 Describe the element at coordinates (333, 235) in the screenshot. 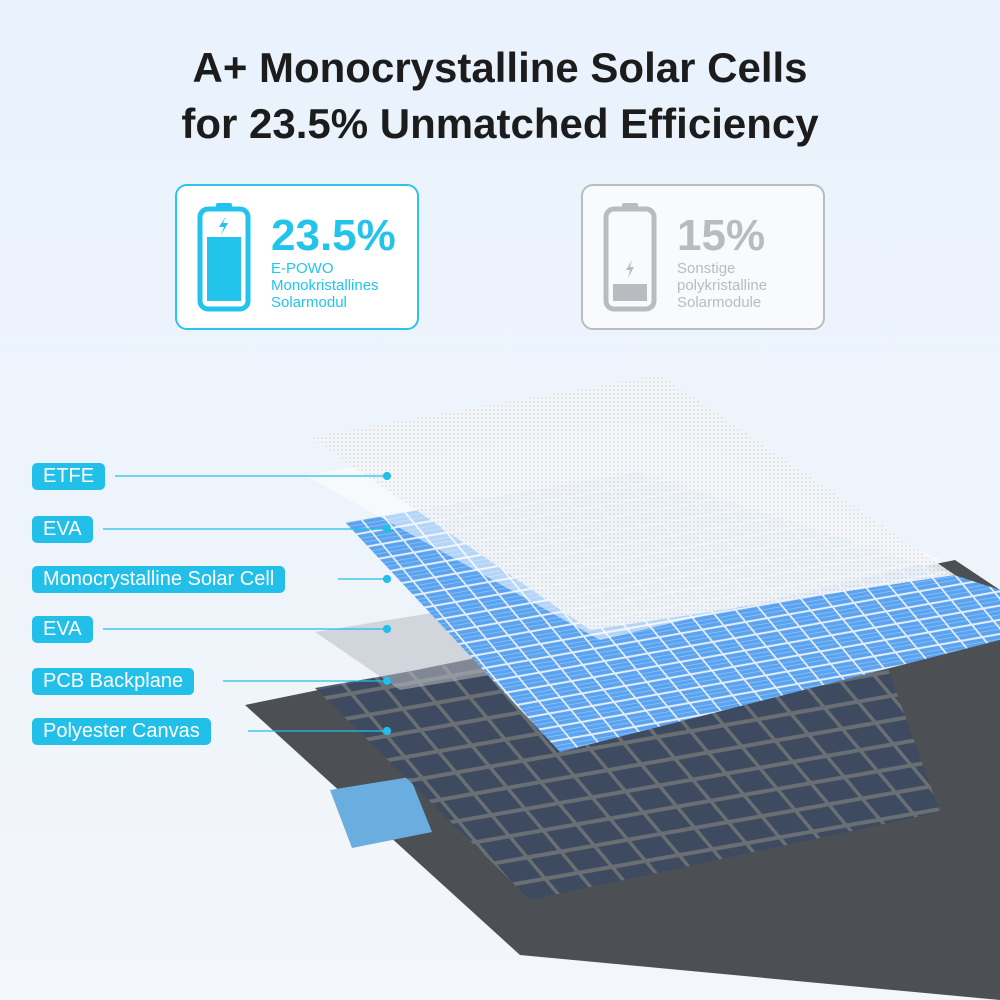

I see `efficiency-value: 23.5%` at that location.